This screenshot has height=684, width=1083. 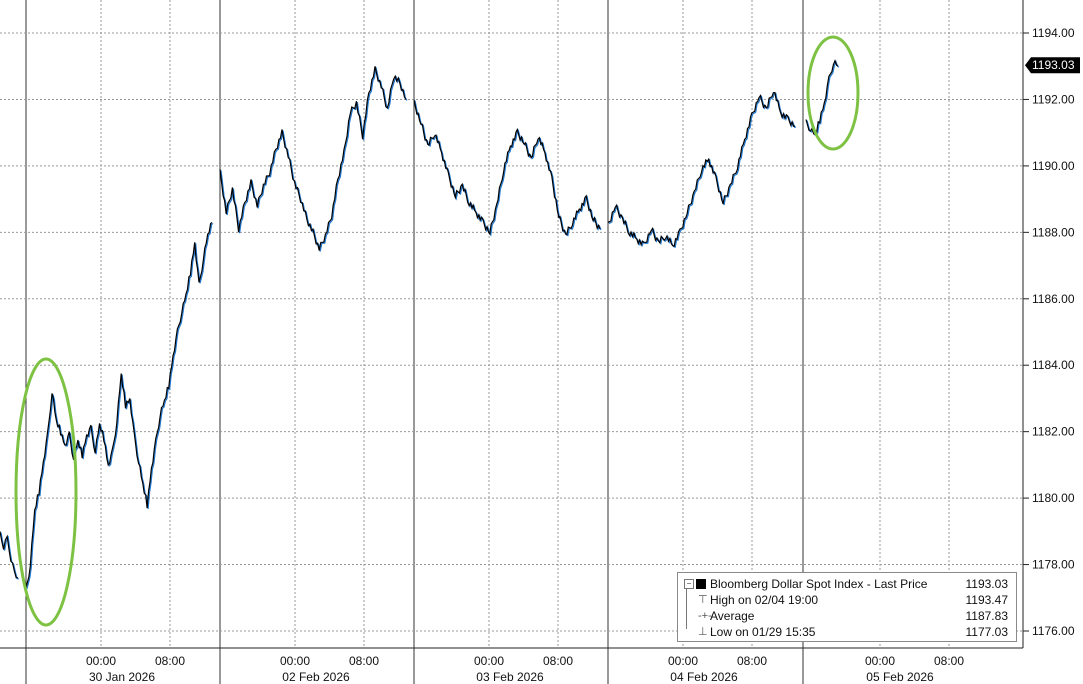 I want to click on y-tick-label-3: 1188.00, so click(x=1053, y=232).